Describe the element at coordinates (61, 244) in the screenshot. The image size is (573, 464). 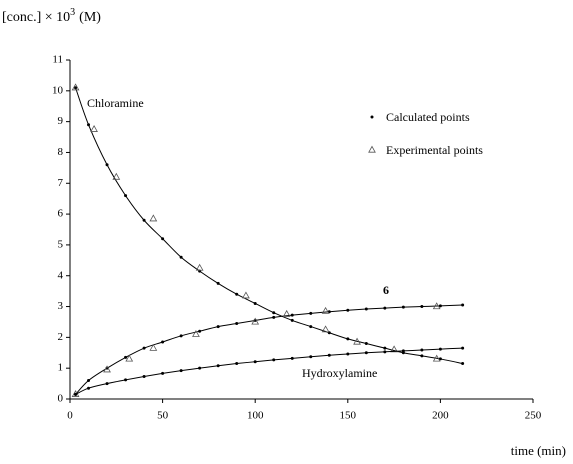
I see `y-tick-label: 5` at that location.